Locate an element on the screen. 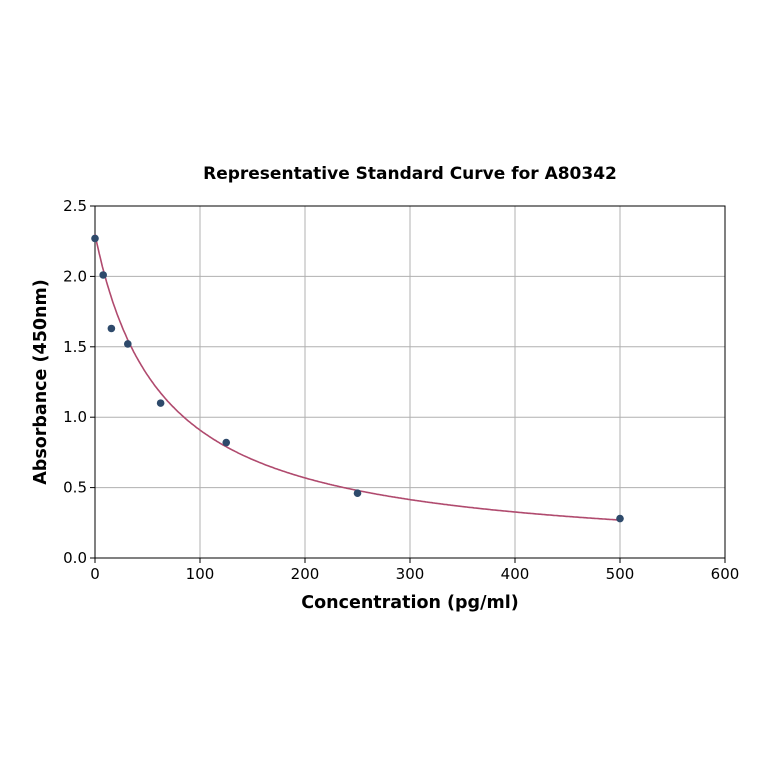 This screenshot has height=764, width=764. chart-title: Representative Standard Curve for A80342 is located at coordinates (410, 174).